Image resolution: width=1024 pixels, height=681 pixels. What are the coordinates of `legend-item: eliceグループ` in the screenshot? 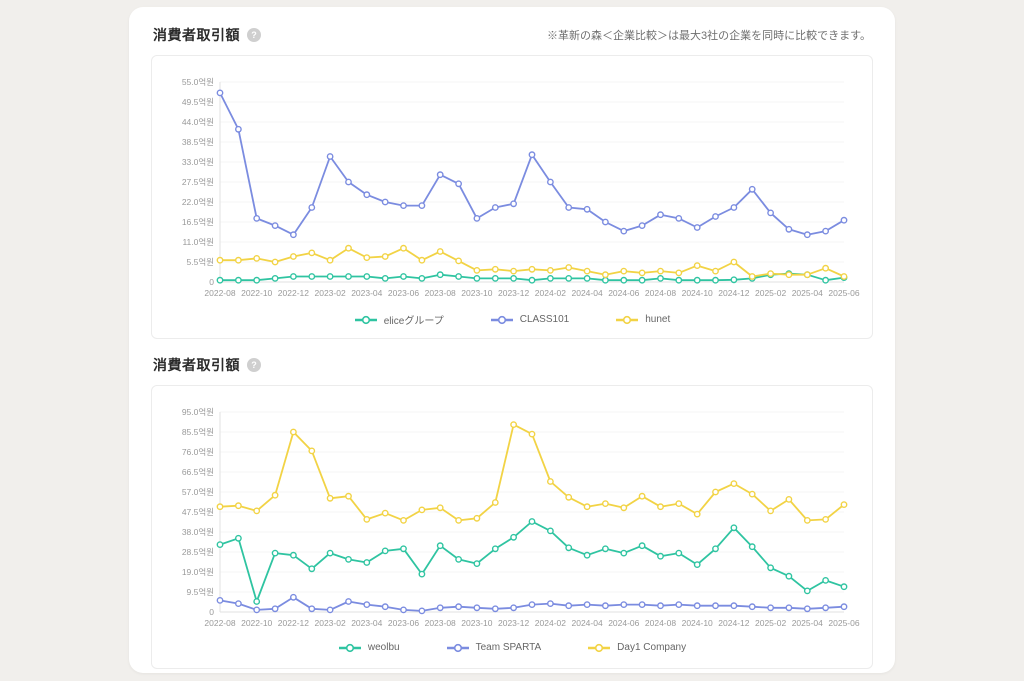 It's located at (399, 319).